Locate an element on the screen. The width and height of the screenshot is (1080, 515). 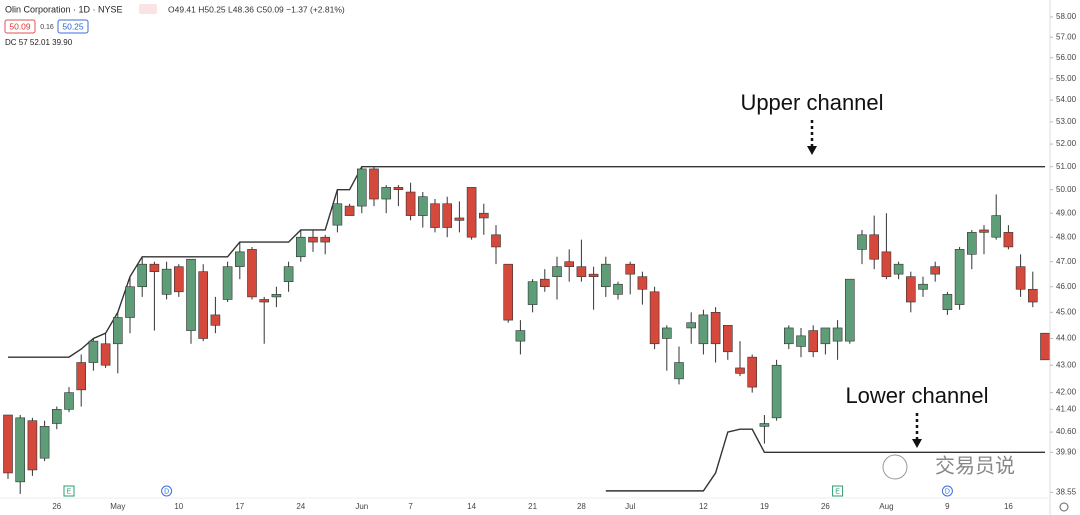
y-tick-label: 41.40 is located at coordinates (1066, 408).